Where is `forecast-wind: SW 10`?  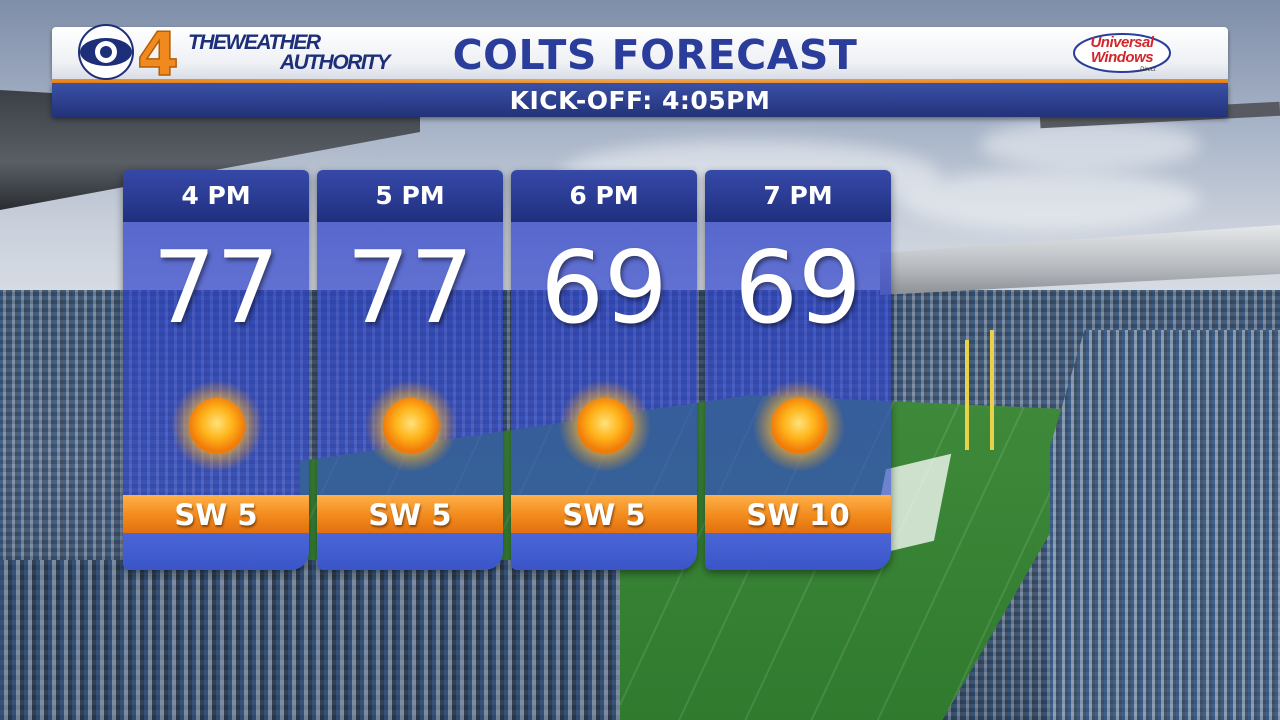 forecast-wind: SW 10 is located at coordinates (798, 514).